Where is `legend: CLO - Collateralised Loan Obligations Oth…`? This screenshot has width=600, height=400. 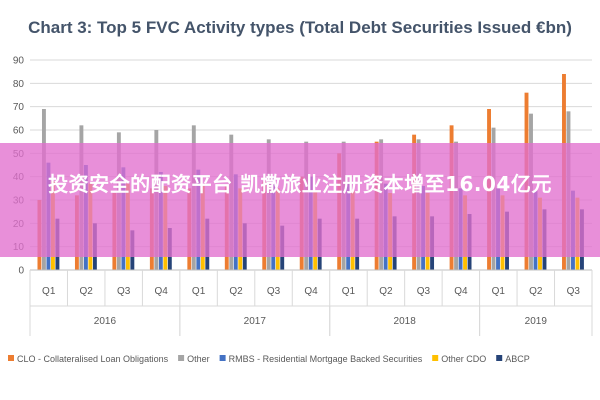
legend: CLO - Collateralised Loan Obligations Oth… is located at coordinates (269, 359).